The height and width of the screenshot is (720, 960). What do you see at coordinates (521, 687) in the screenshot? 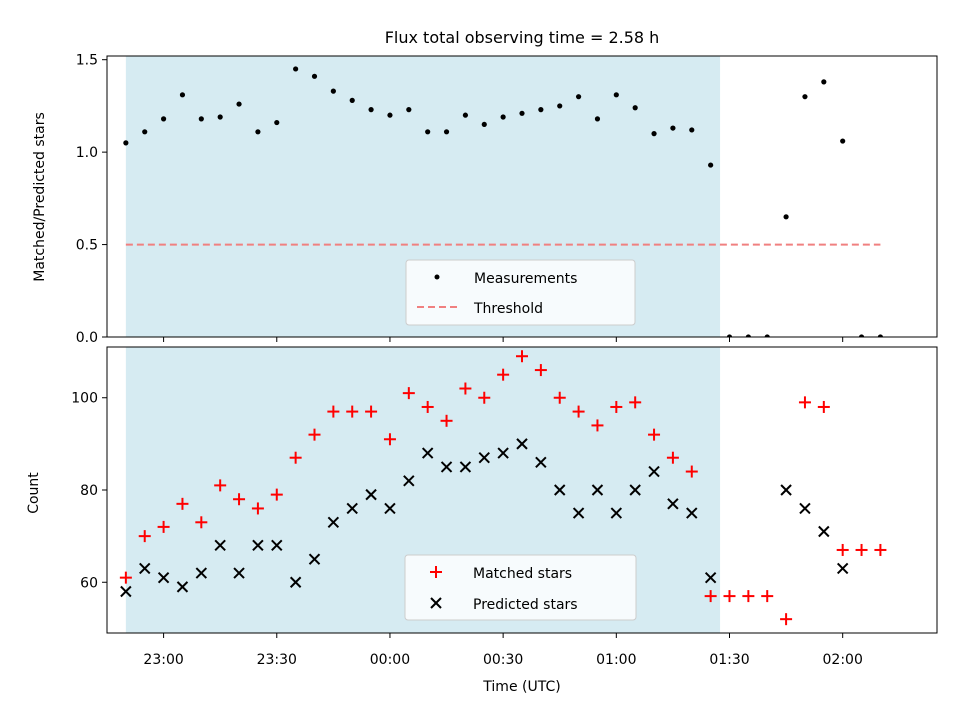
I see `x-axis-label: Time (UTC)` at bounding box center [521, 687].